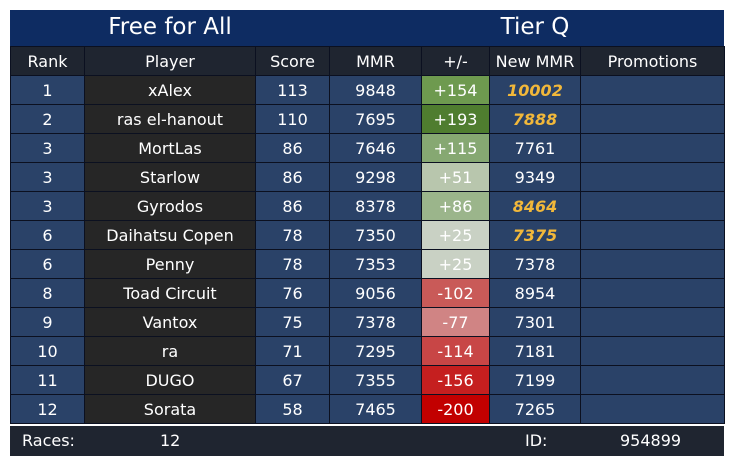 This screenshot has width=733, height=465. Describe the element at coordinates (170, 380) in the screenshot. I see `player-cell: DUGO` at that location.